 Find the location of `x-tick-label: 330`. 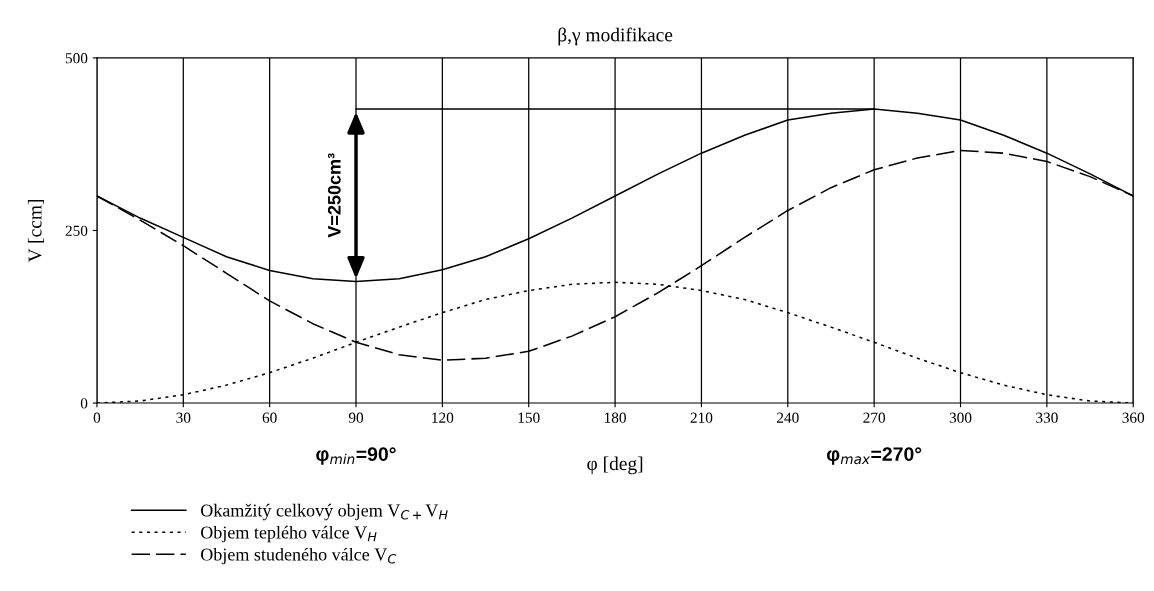

x-tick-label: 330 is located at coordinates (1047, 417).